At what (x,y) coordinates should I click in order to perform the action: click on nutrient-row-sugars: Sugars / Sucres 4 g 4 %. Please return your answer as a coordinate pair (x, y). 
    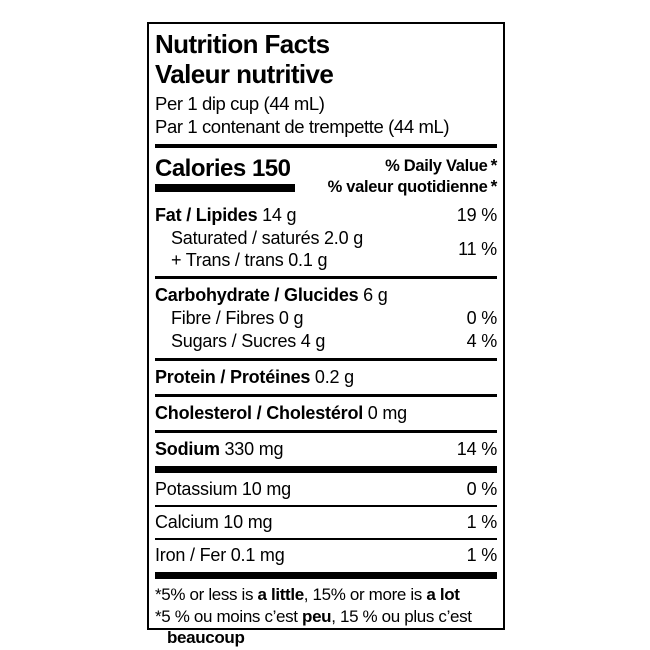
    Looking at the image, I should click on (326, 341).